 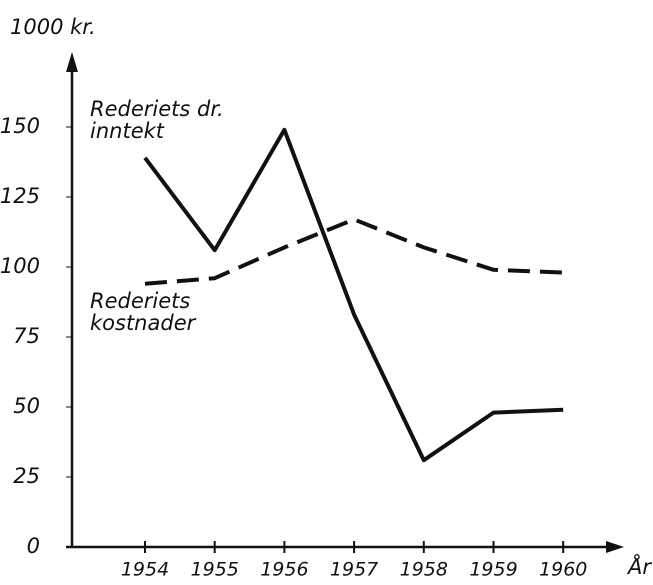 What do you see at coordinates (20, 126) in the screenshot?
I see `y-tick-label: 150` at bounding box center [20, 126].